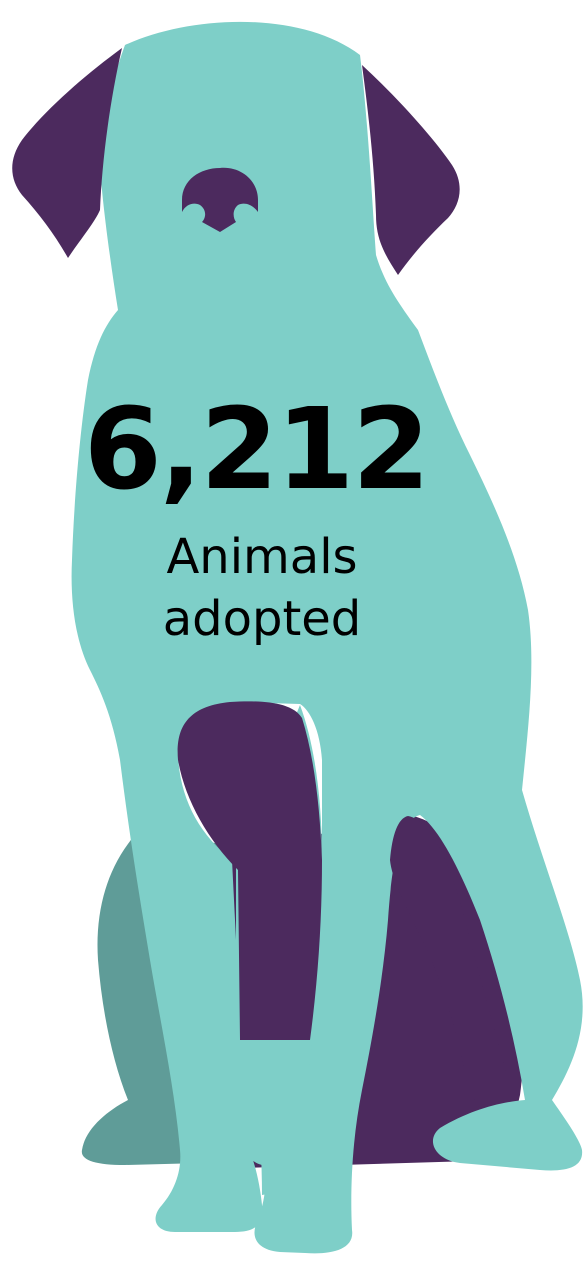 This screenshot has width=585, height=1262. Describe the element at coordinates (249, 870) in the screenshot. I see `front-leg-shadow` at that location.